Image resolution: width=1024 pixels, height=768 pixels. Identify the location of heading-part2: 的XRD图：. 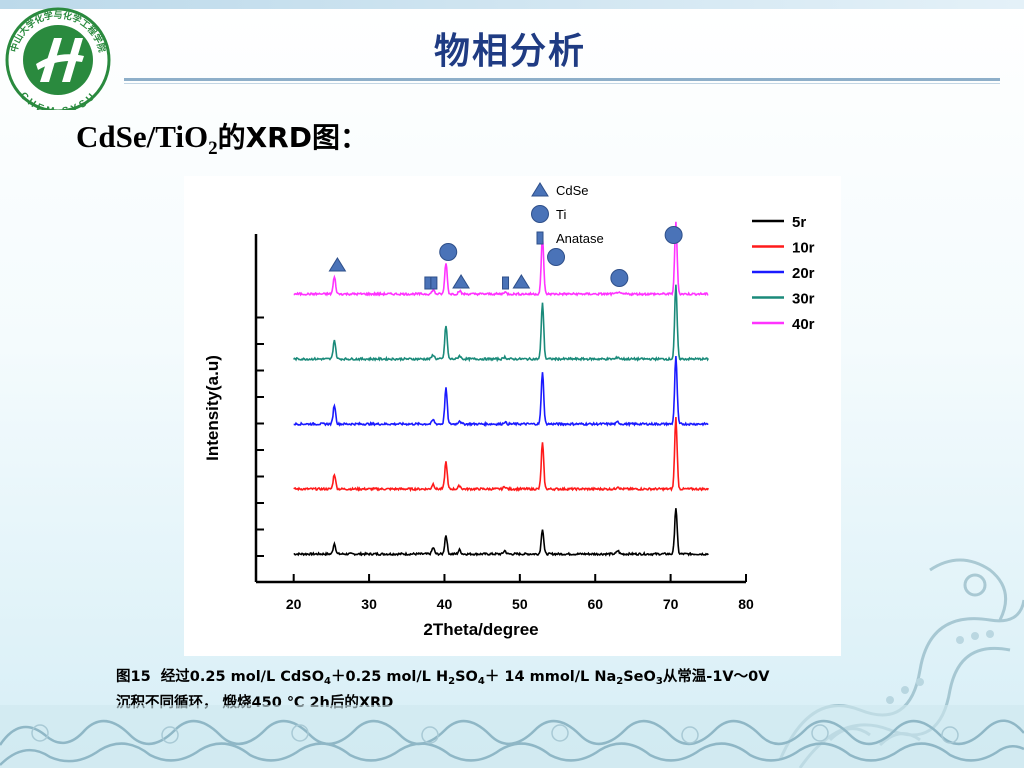
(292, 137).